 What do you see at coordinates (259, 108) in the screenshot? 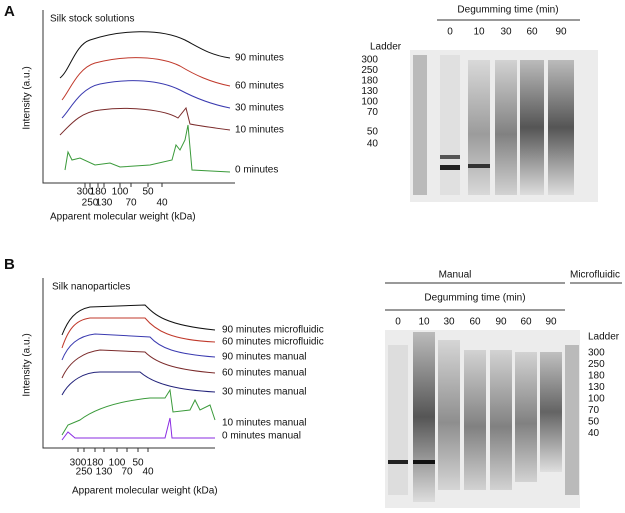
I see `trace-label: 30 minutes` at bounding box center [259, 108].